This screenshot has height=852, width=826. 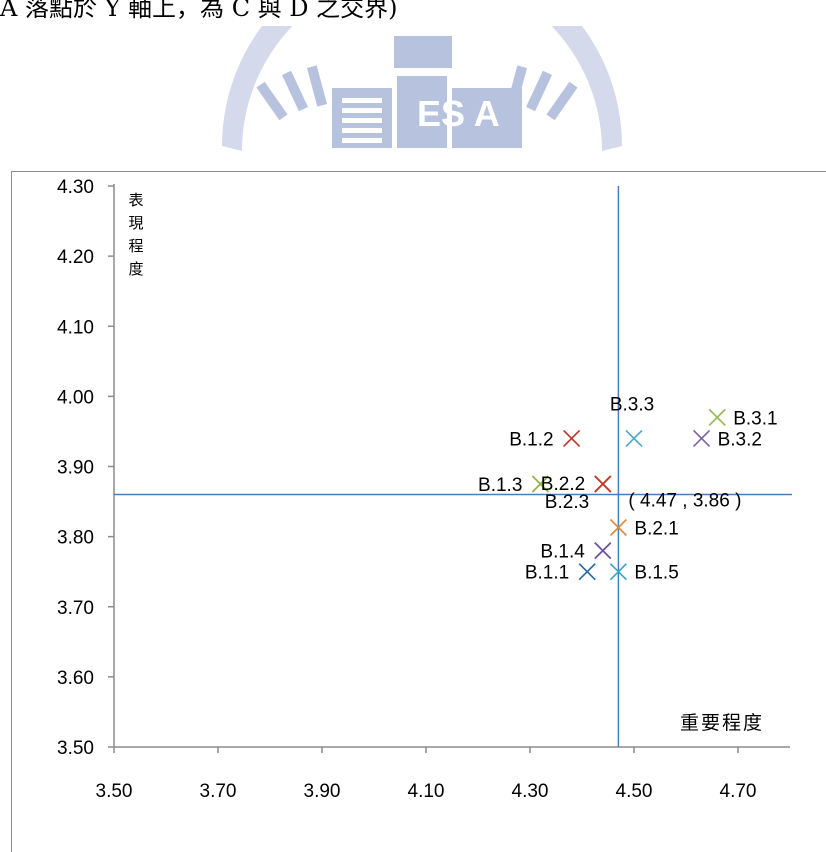 I want to click on crosshair-label: ( 4.47 , 3.86 ), so click(x=684, y=501).